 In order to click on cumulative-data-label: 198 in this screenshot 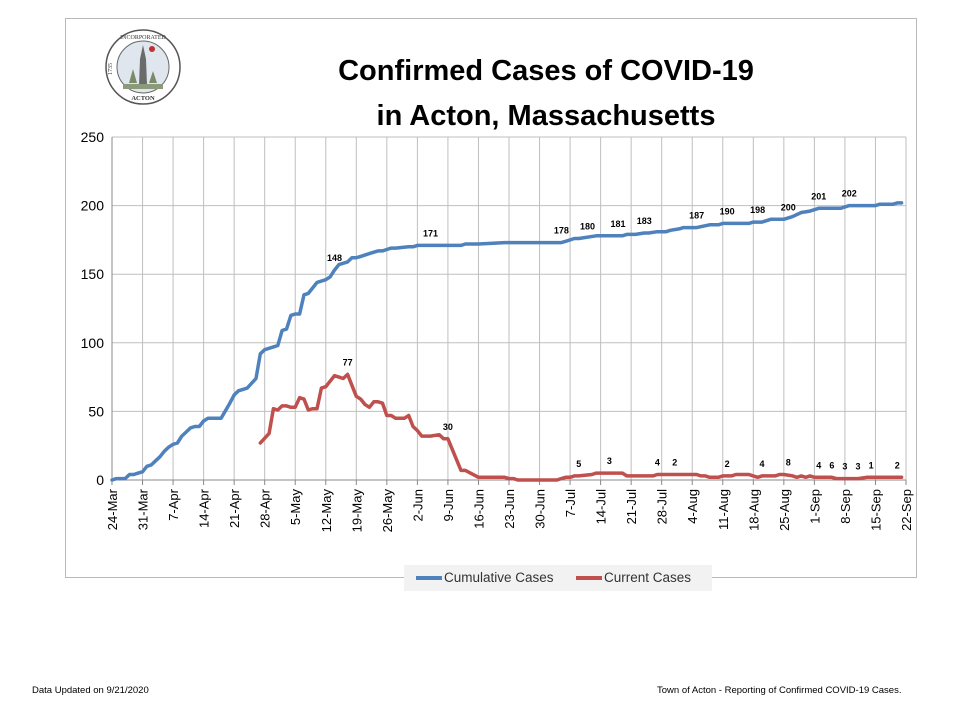, I will do `click(757, 210)`.